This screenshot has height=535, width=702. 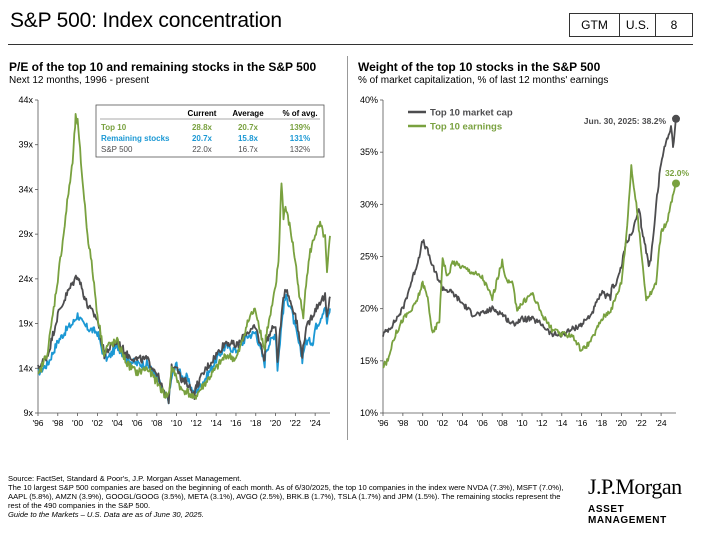 I want to click on left-series-line-remaining-stocks, so click(x=184, y=349).